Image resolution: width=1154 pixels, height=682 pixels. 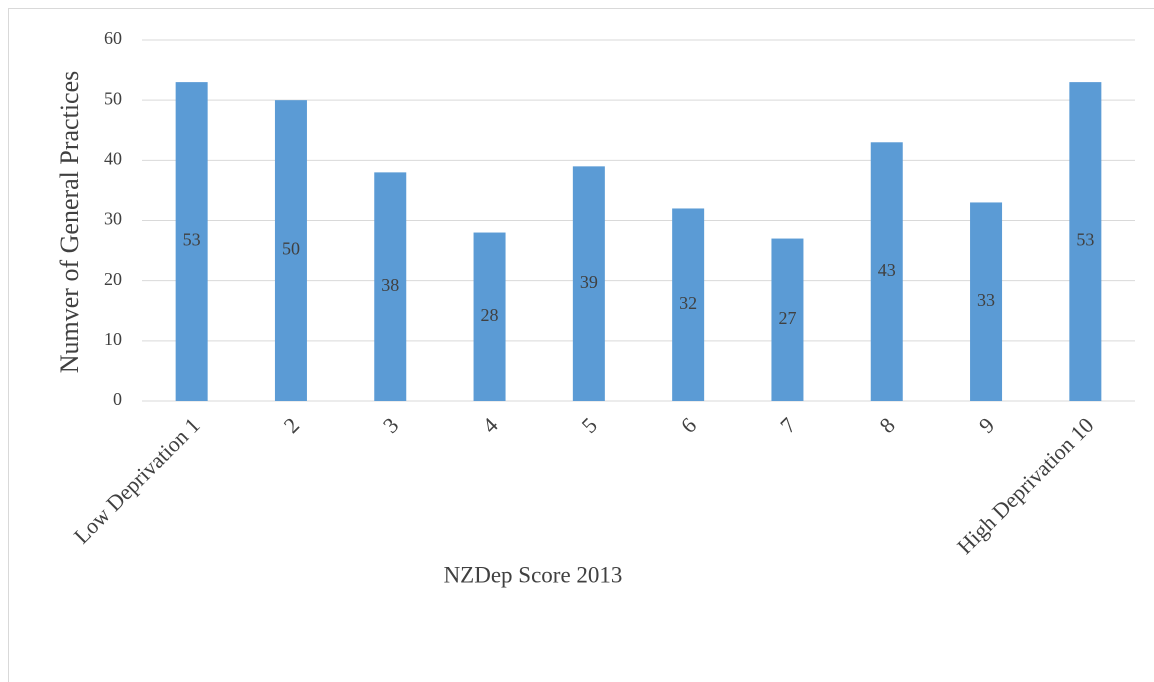 I want to click on data-label: 33, so click(x=986, y=300).